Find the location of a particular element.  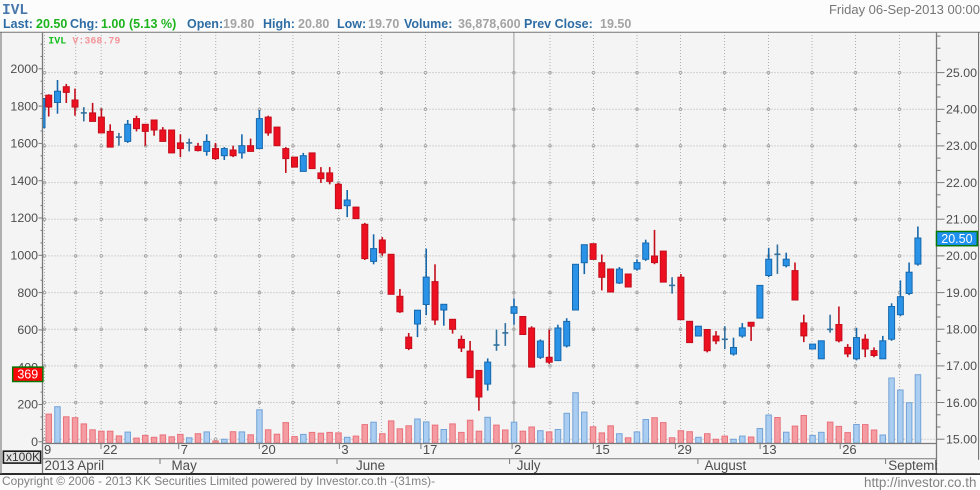

svg-text: 29 is located at coordinates (684, 449).